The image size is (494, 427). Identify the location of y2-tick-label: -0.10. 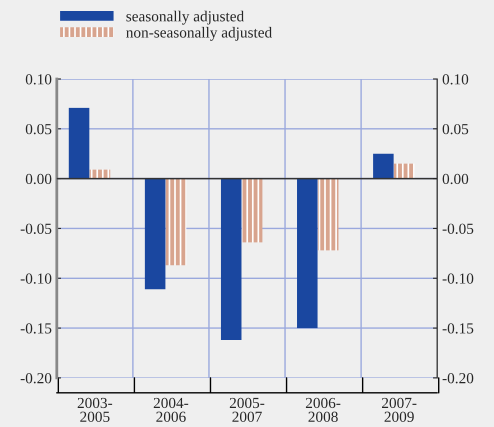
(458, 278).